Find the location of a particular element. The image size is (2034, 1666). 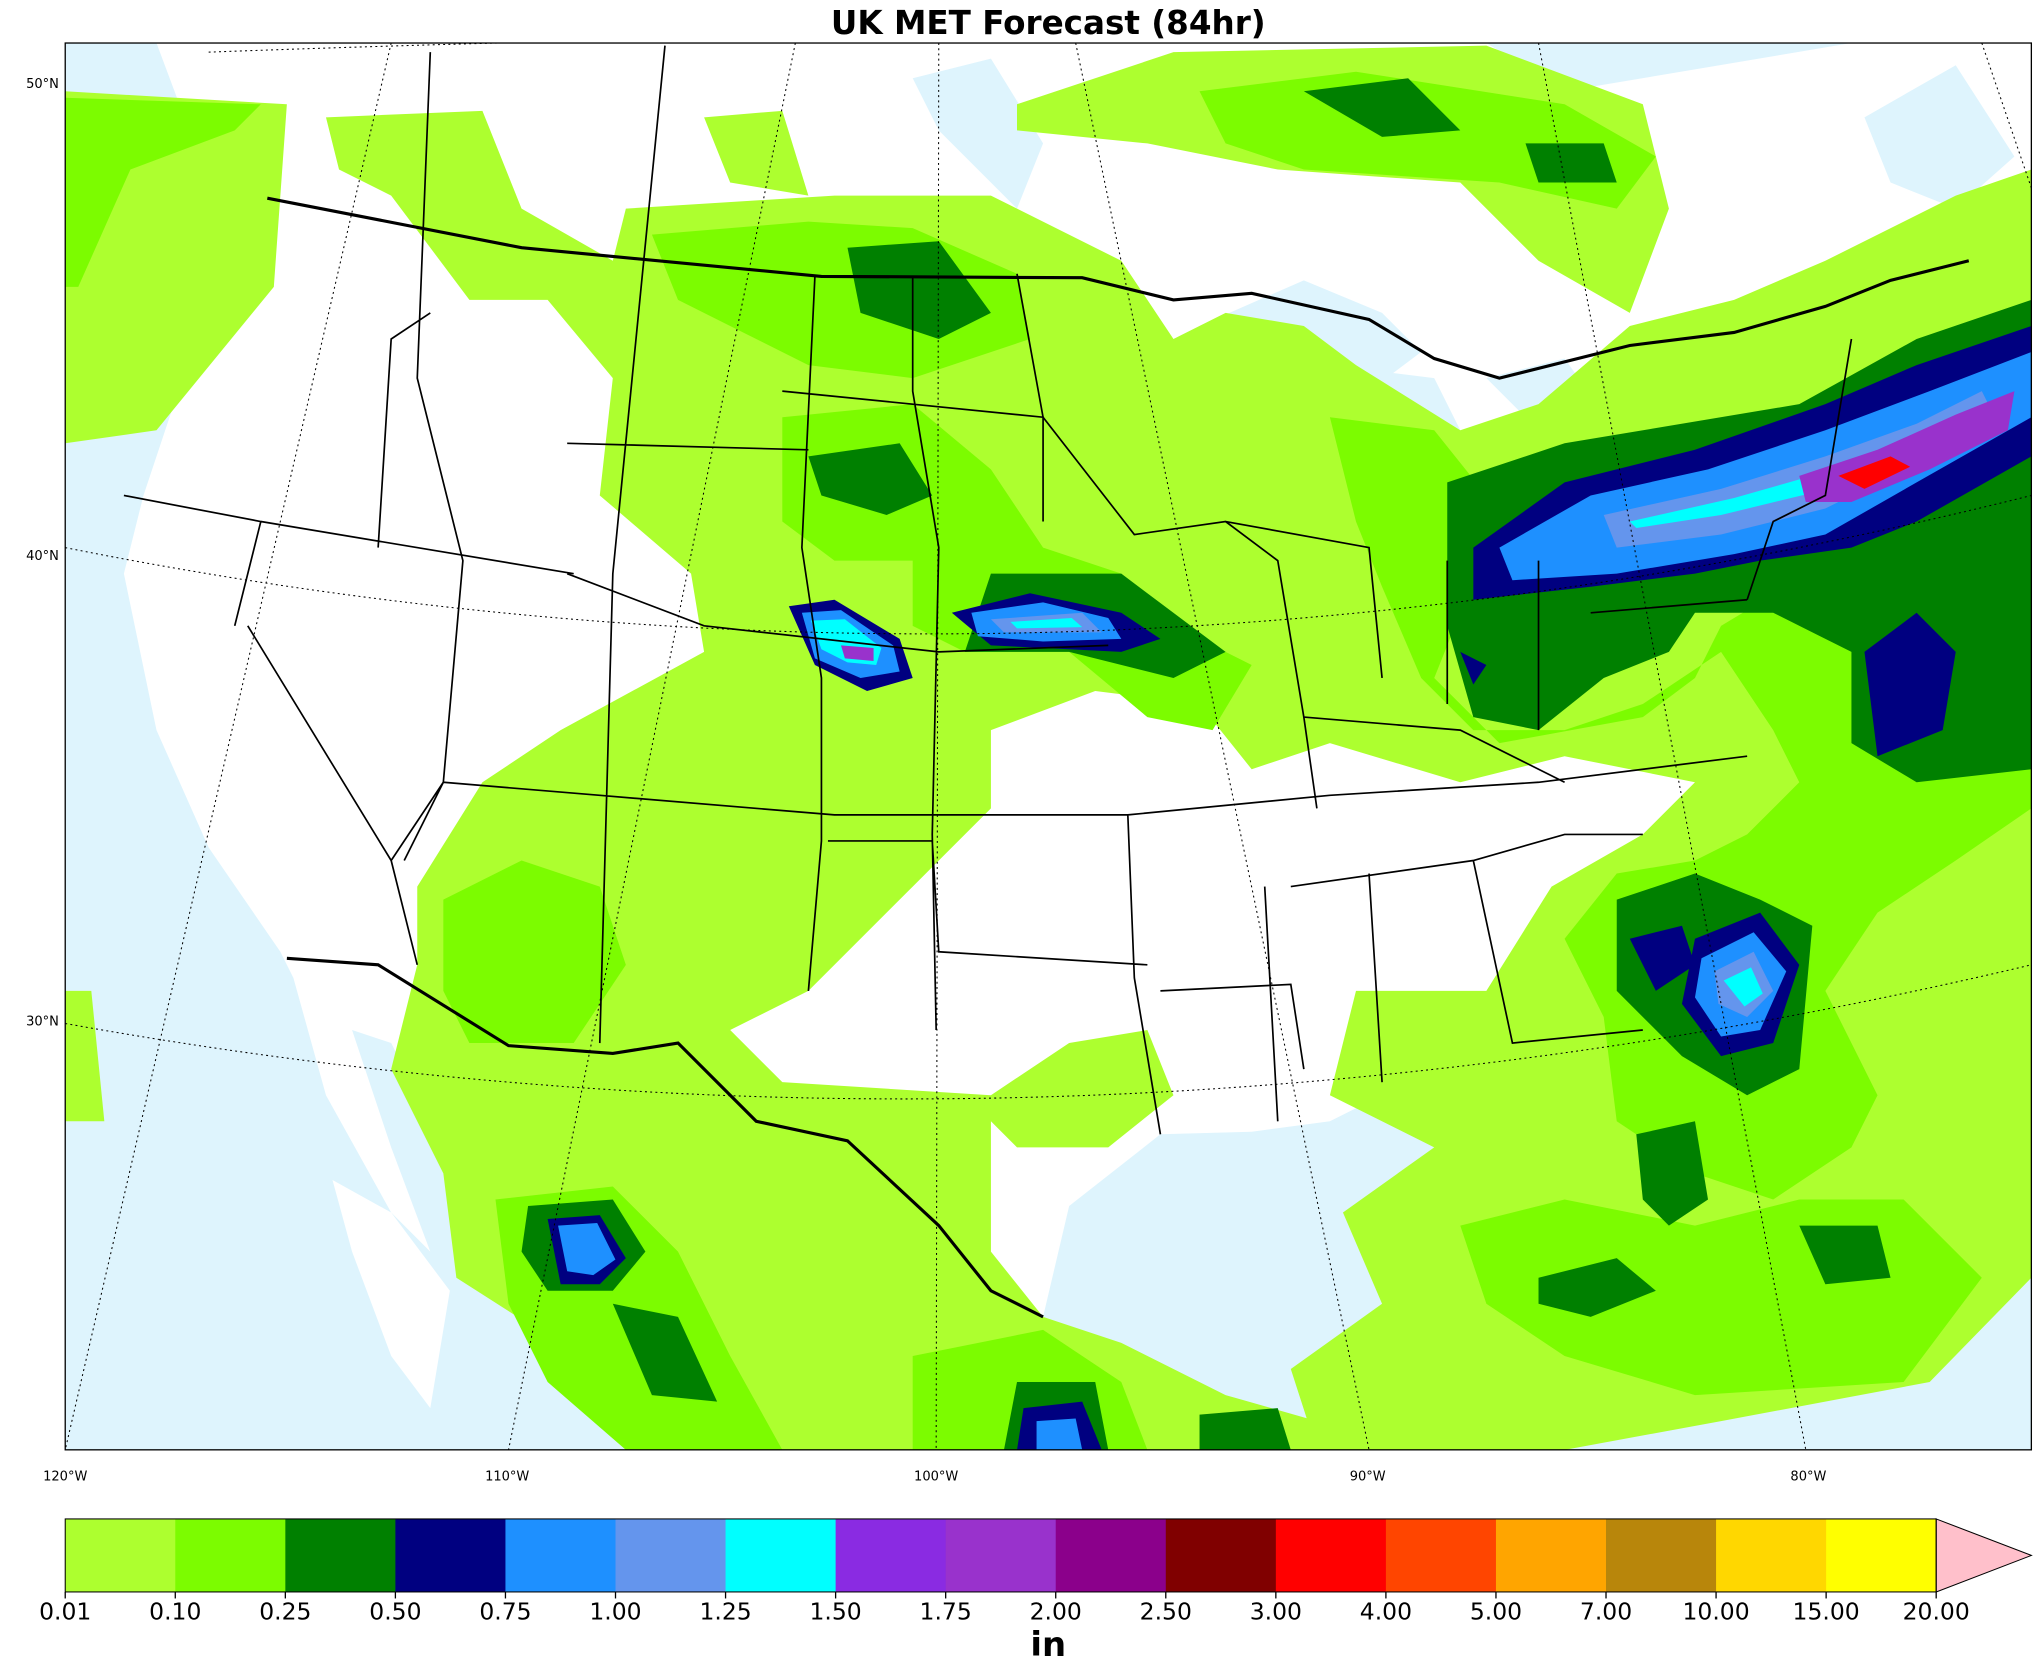

colorbar-tick-label: 1.75 is located at coordinates (946, 1611).